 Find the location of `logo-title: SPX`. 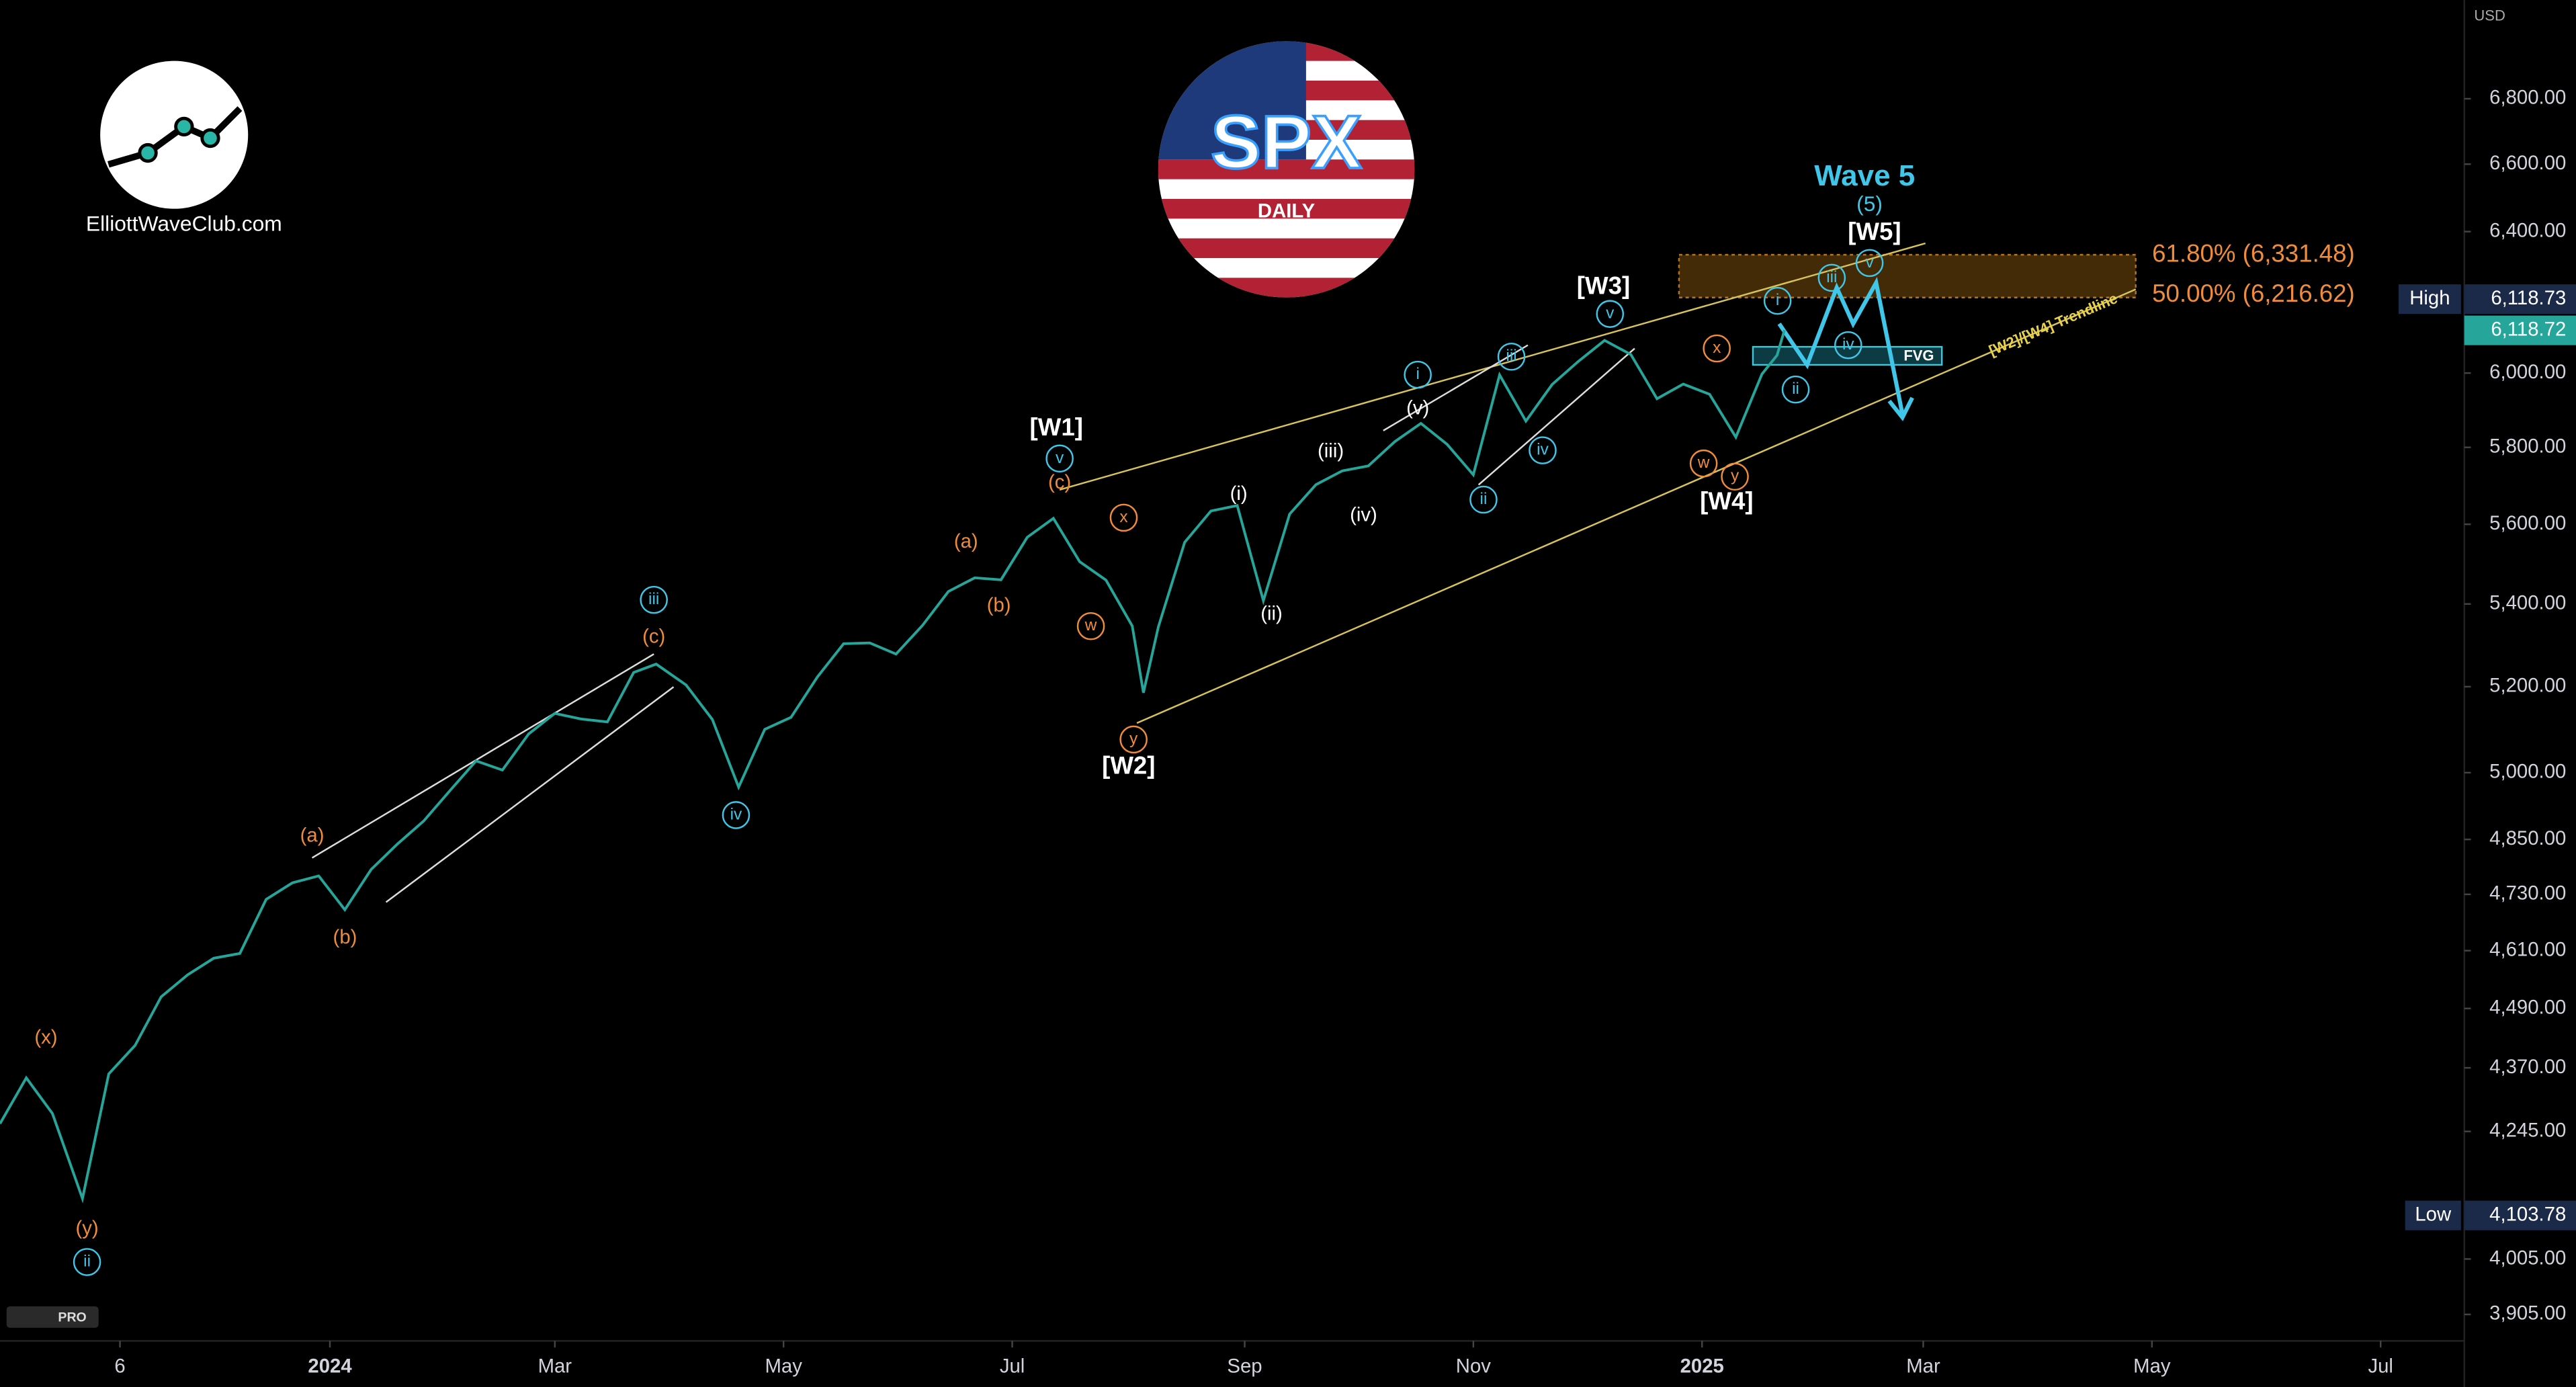

logo-title: SPX is located at coordinates (1286, 141).